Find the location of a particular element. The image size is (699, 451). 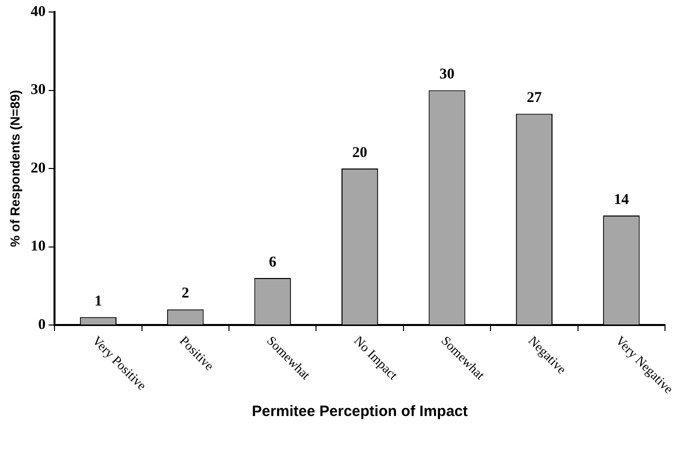

data-label: 27 is located at coordinates (534, 98).